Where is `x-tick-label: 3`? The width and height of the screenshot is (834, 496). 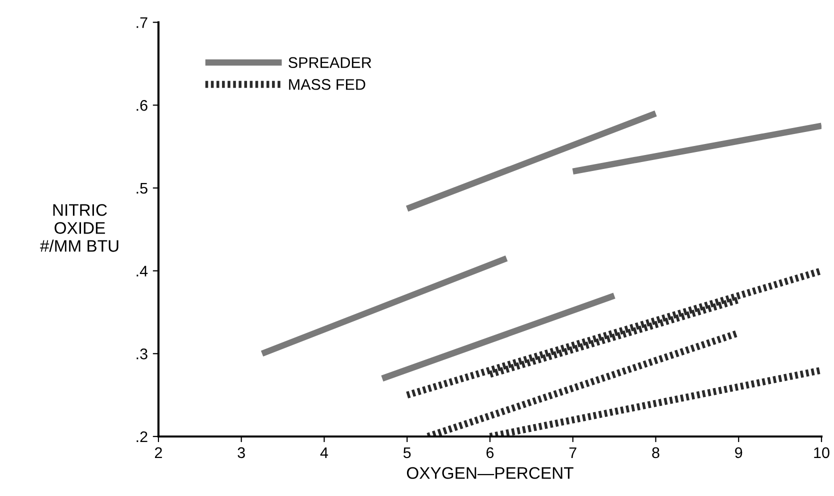 x-tick-label: 3 is located at coordinates (241, 452).